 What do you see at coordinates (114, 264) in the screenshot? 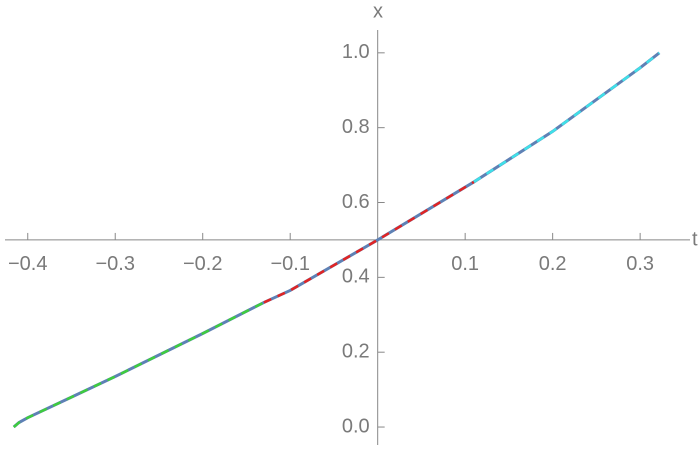
I see `x-tick-label: −0.3` at bounding box center [114, 264].